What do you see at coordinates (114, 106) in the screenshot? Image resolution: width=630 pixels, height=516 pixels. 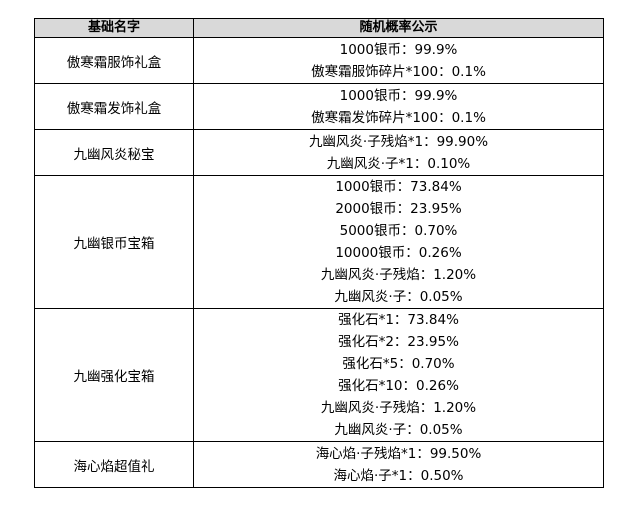 I see `item-name: 傲寒霜发饰礼盒` at bounding box center [114, 106].